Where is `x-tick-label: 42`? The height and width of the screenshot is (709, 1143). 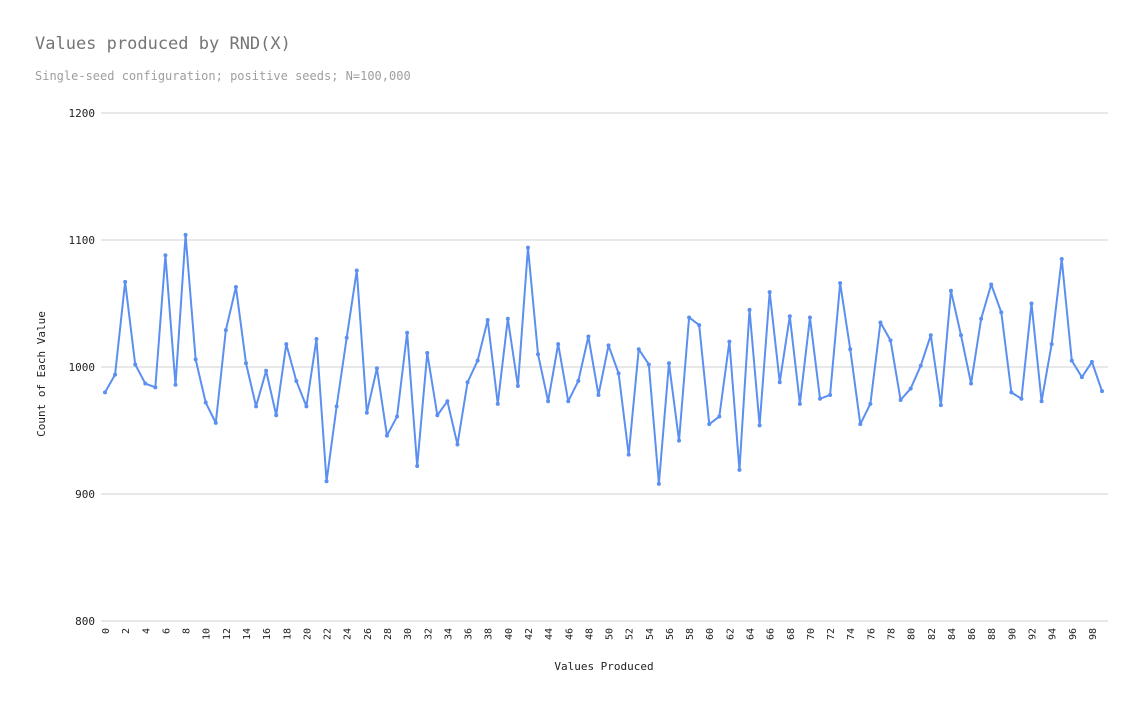
x-tick-label: 42 is located at coordinates (529, 634).